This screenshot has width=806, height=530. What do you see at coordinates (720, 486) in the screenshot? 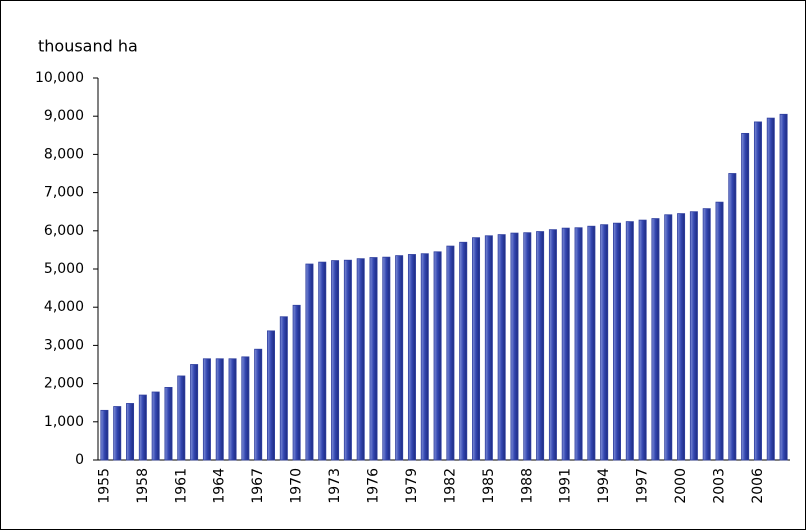
I see `x-tick-label: 2003` at bounding box center [720, 486].